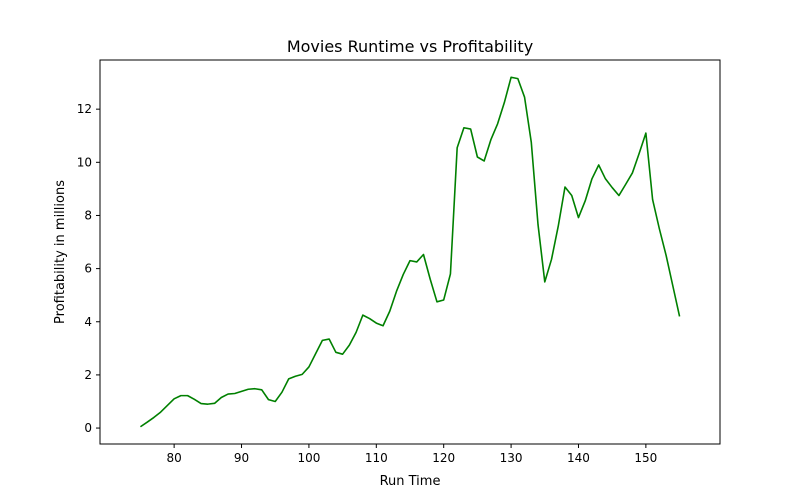 The image size is (800, 500). What do you see at coordinates (410, 481) in the screenshot?
I see `x-axis-label: Run Time` at bounding box center [410, 481].